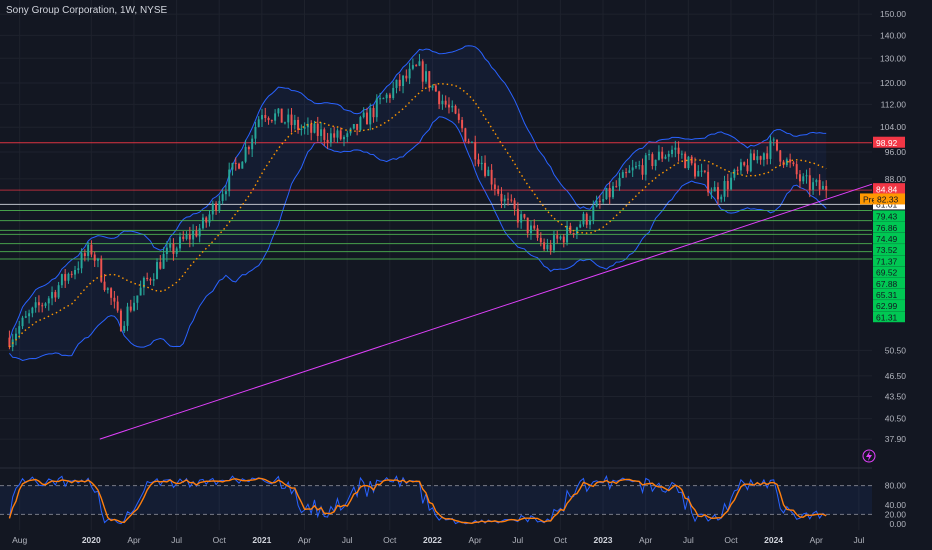  Describe the element at coordinates (896, 419) in the screenshot. I see `price-tick-label: 40.50` at that location.